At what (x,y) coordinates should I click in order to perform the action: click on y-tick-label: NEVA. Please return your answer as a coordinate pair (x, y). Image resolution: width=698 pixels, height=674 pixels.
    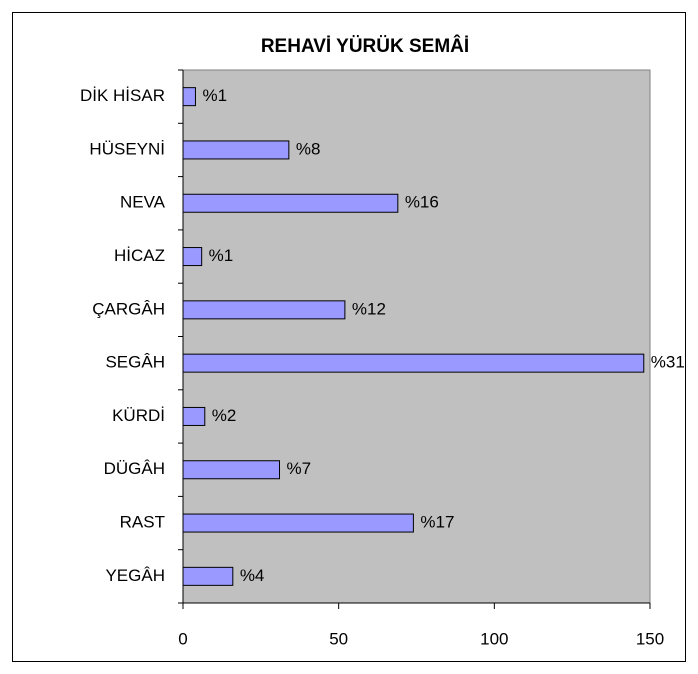
    Looking at the image, I should click on (143, 202).